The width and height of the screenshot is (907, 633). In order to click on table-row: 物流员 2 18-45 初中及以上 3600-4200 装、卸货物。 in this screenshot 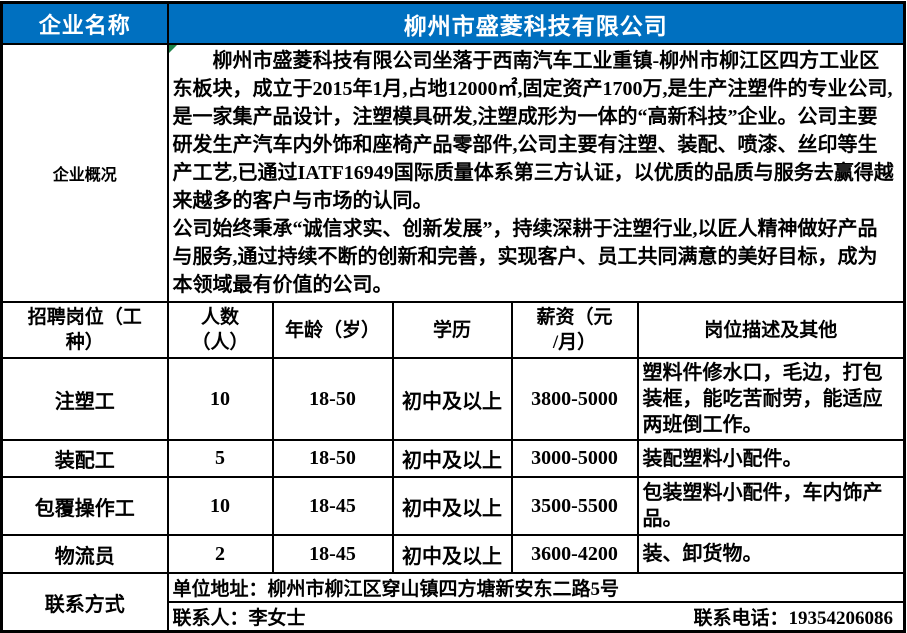, I will do `click(453, 554)`.